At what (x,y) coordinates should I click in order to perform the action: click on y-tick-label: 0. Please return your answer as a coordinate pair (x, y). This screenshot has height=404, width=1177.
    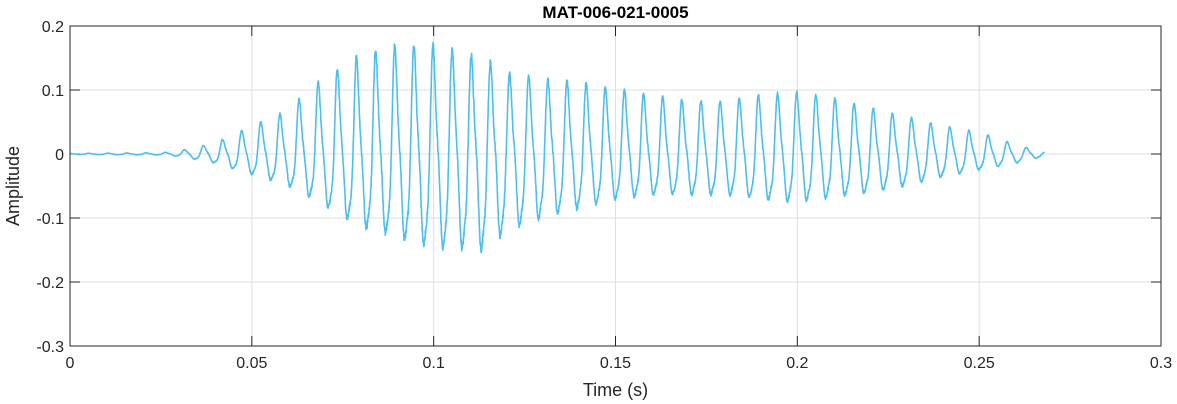
    Looking at the image, I should click on (59, 155).